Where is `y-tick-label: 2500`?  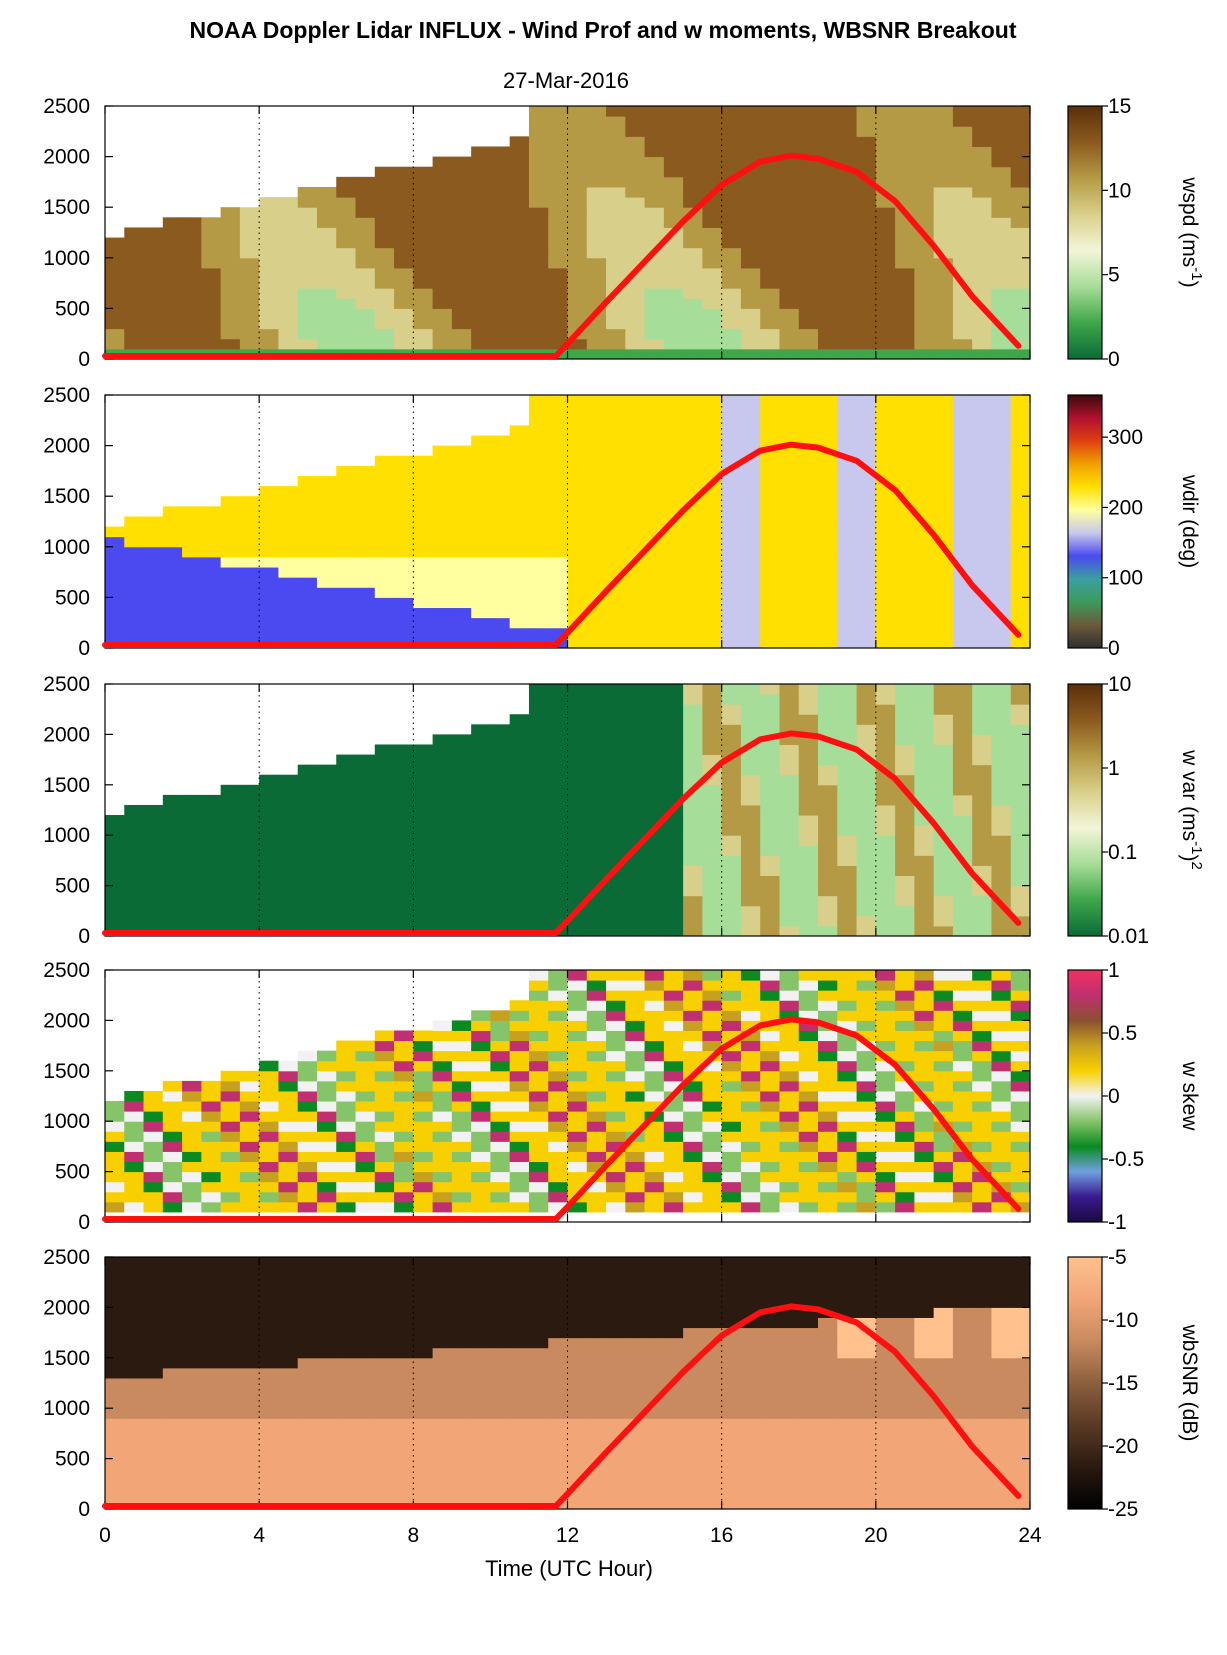 y-tick-label: 2500 is located at coordinates (66, 106).